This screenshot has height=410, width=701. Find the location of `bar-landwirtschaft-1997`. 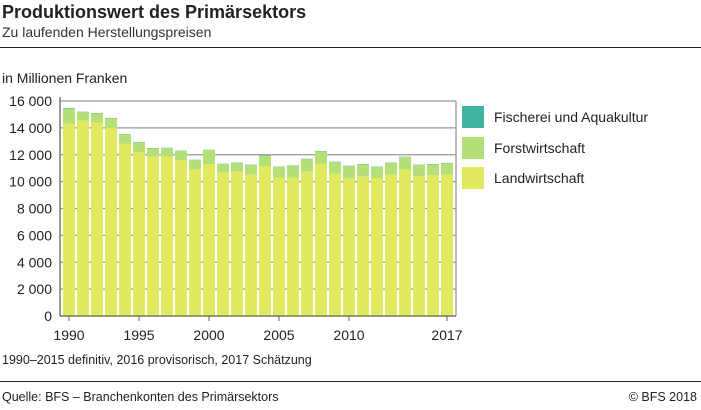

bar-landwirtschaft-1997 is located at coordinates (167, 236).